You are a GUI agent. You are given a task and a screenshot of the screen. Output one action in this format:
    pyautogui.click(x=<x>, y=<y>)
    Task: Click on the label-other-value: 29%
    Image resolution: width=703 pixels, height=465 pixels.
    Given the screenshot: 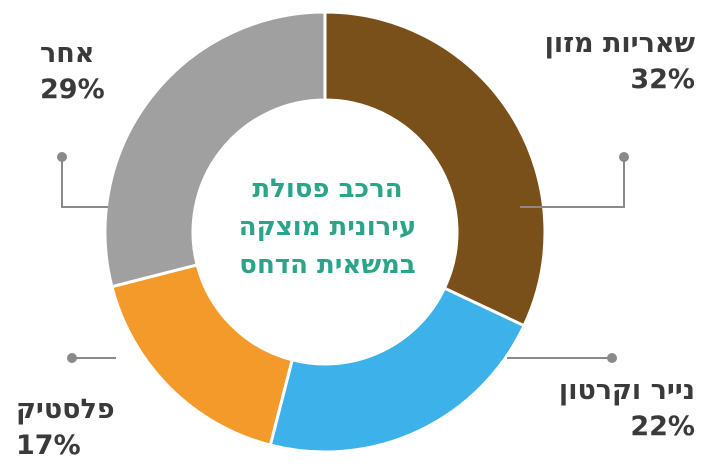 What is the action you would take?
    pyautogui.click(x=72, y=89)
    